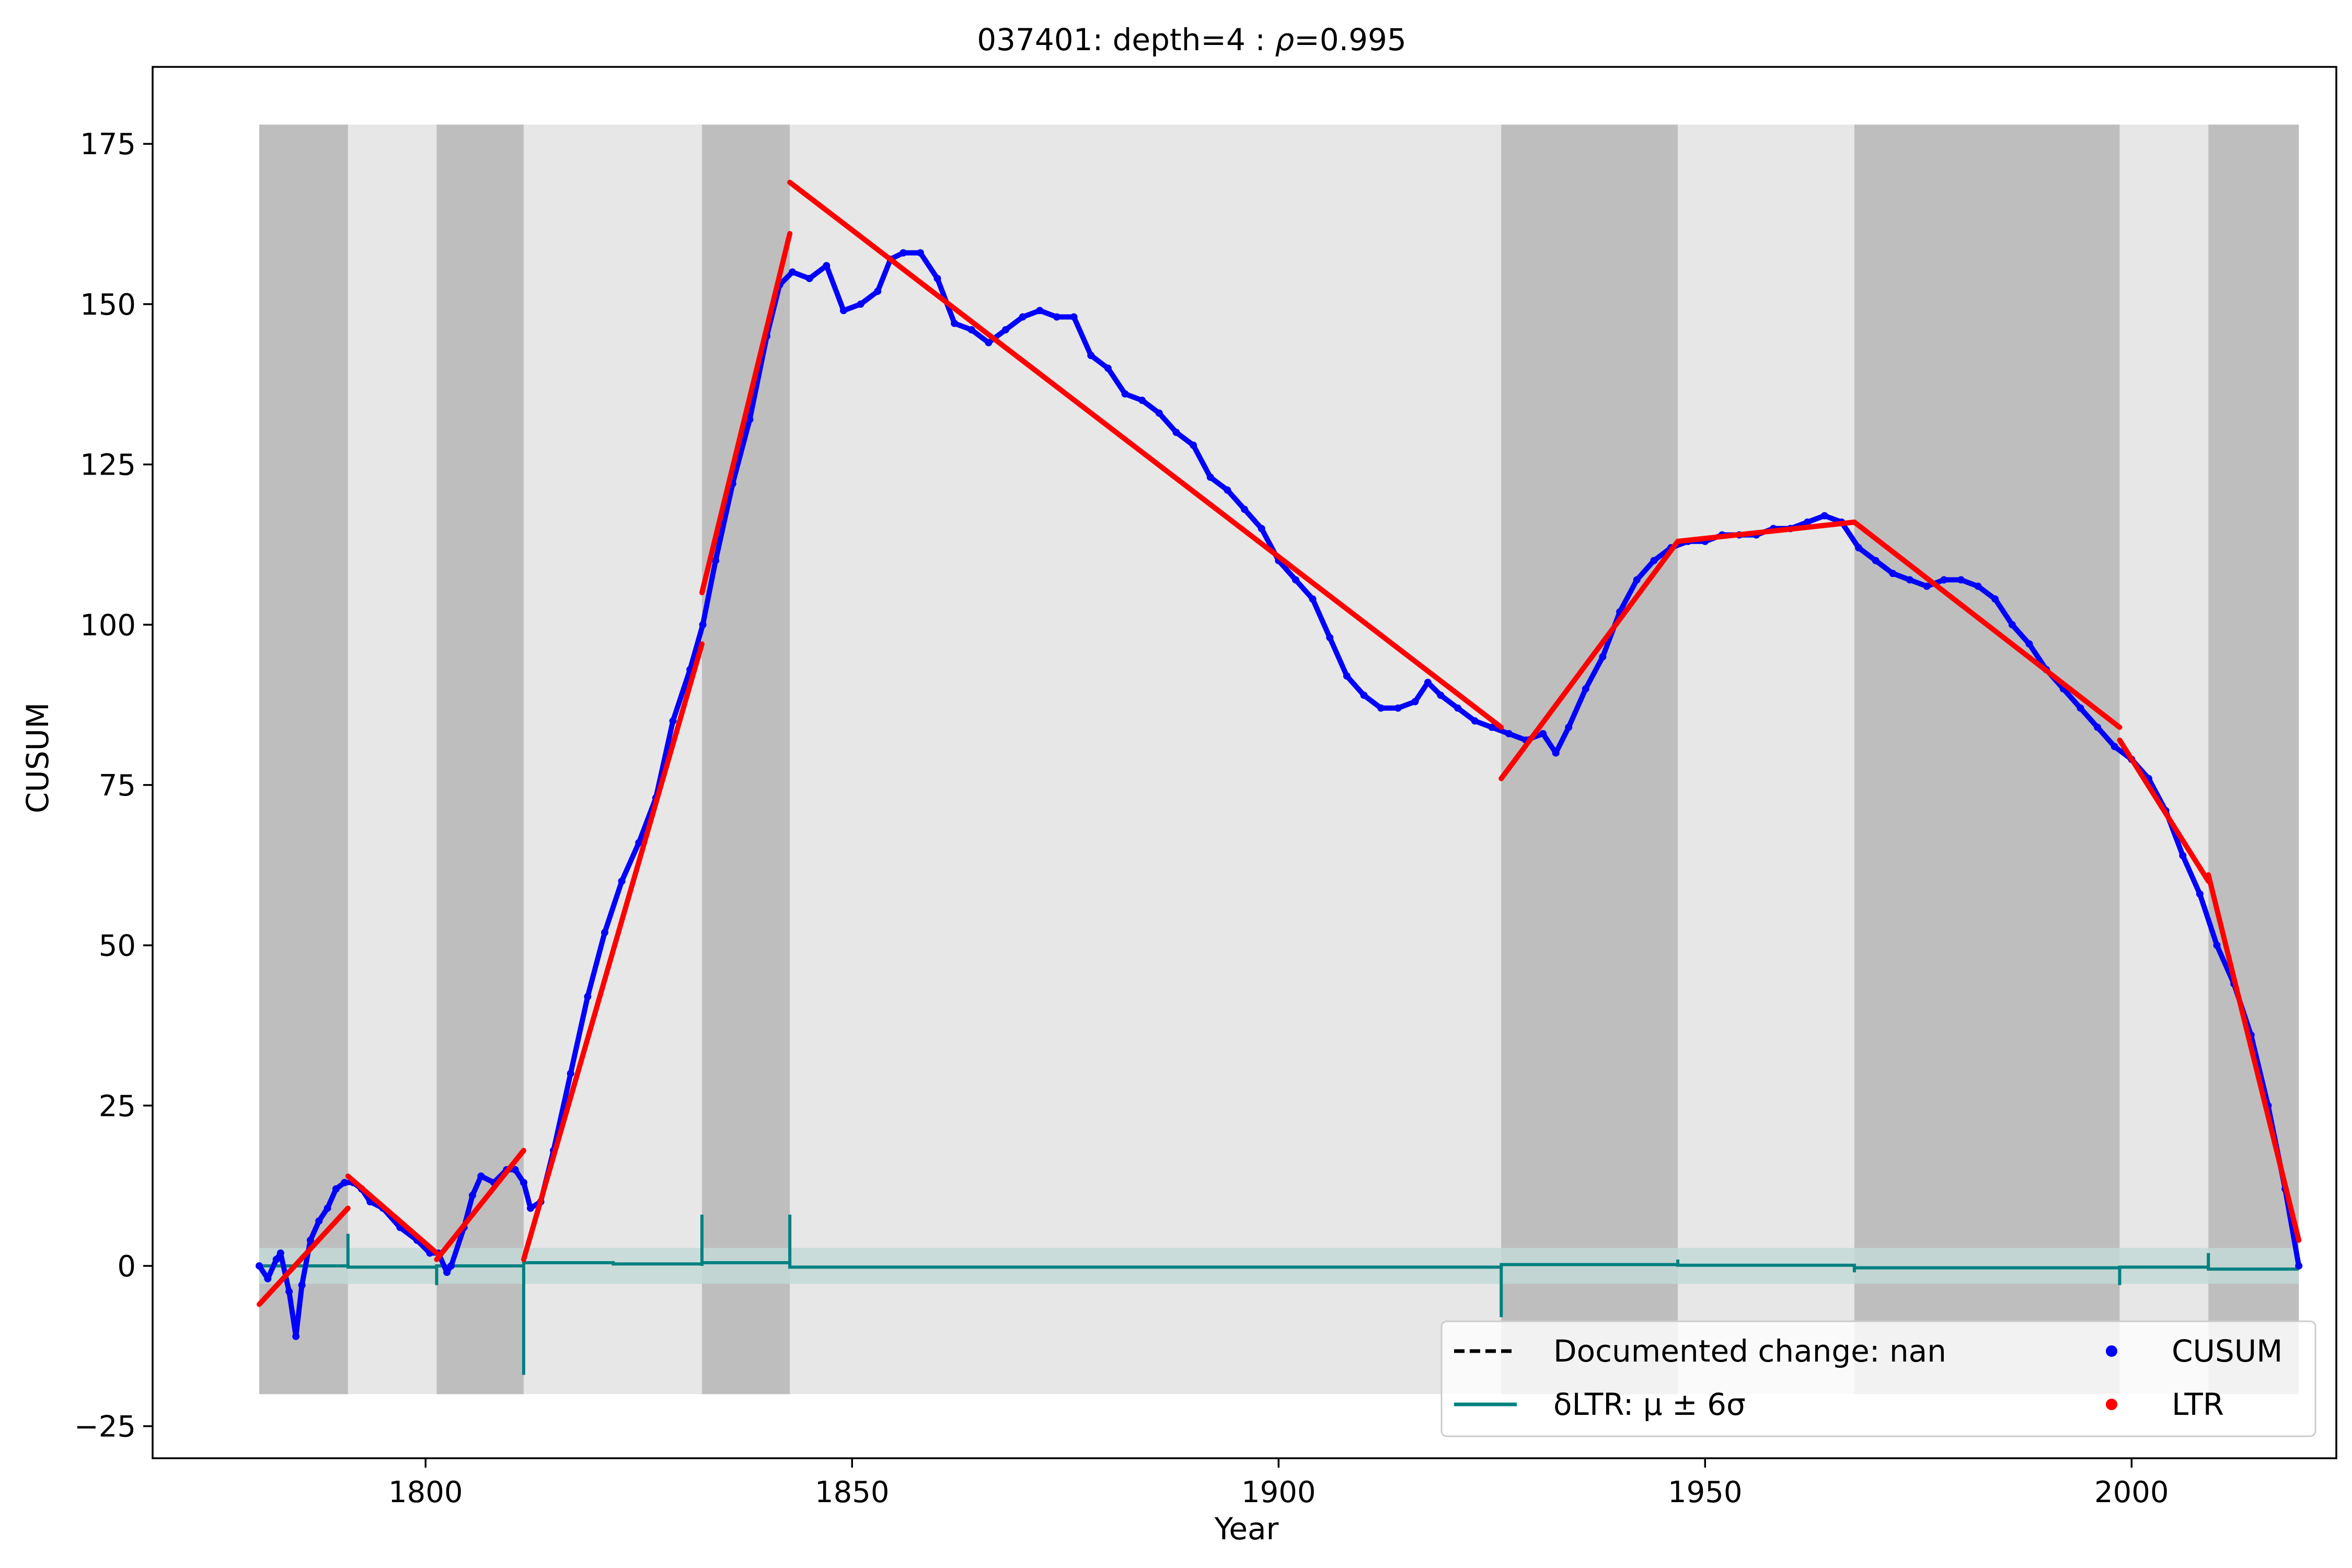 The image size is (2352, 1568). I want to click on chart-title: 037401: depth=4 : ρ=0.995, so click(1191, 39).